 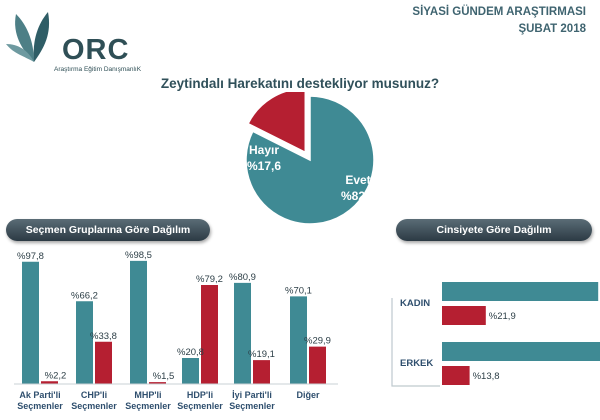 What do you see at coordinates (138, 255) in the screenshot?
I see `bar-label-evet: %98,5` at bounding box center [138, 255].